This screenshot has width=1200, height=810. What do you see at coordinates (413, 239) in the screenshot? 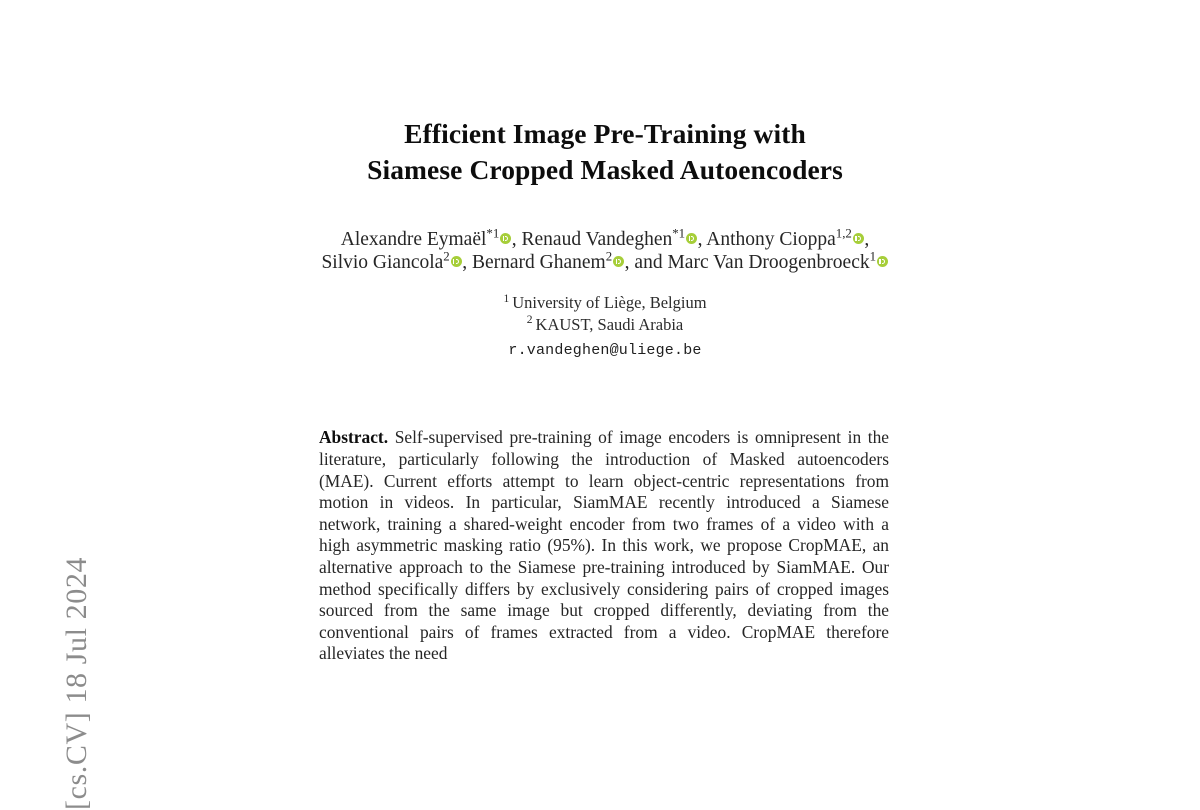
I see `author-name-1: Alexandre Eymaël` at bounding box center [413, 239].